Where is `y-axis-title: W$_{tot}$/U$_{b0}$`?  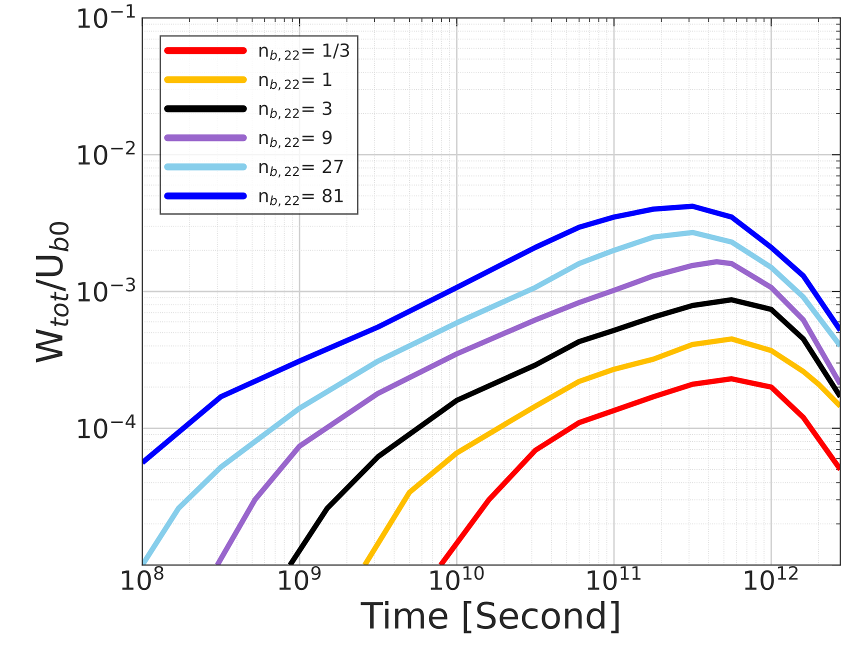
y-axis-title: W$_{tot}$/U$_{b0}$ is located at coordinates (52, 292).